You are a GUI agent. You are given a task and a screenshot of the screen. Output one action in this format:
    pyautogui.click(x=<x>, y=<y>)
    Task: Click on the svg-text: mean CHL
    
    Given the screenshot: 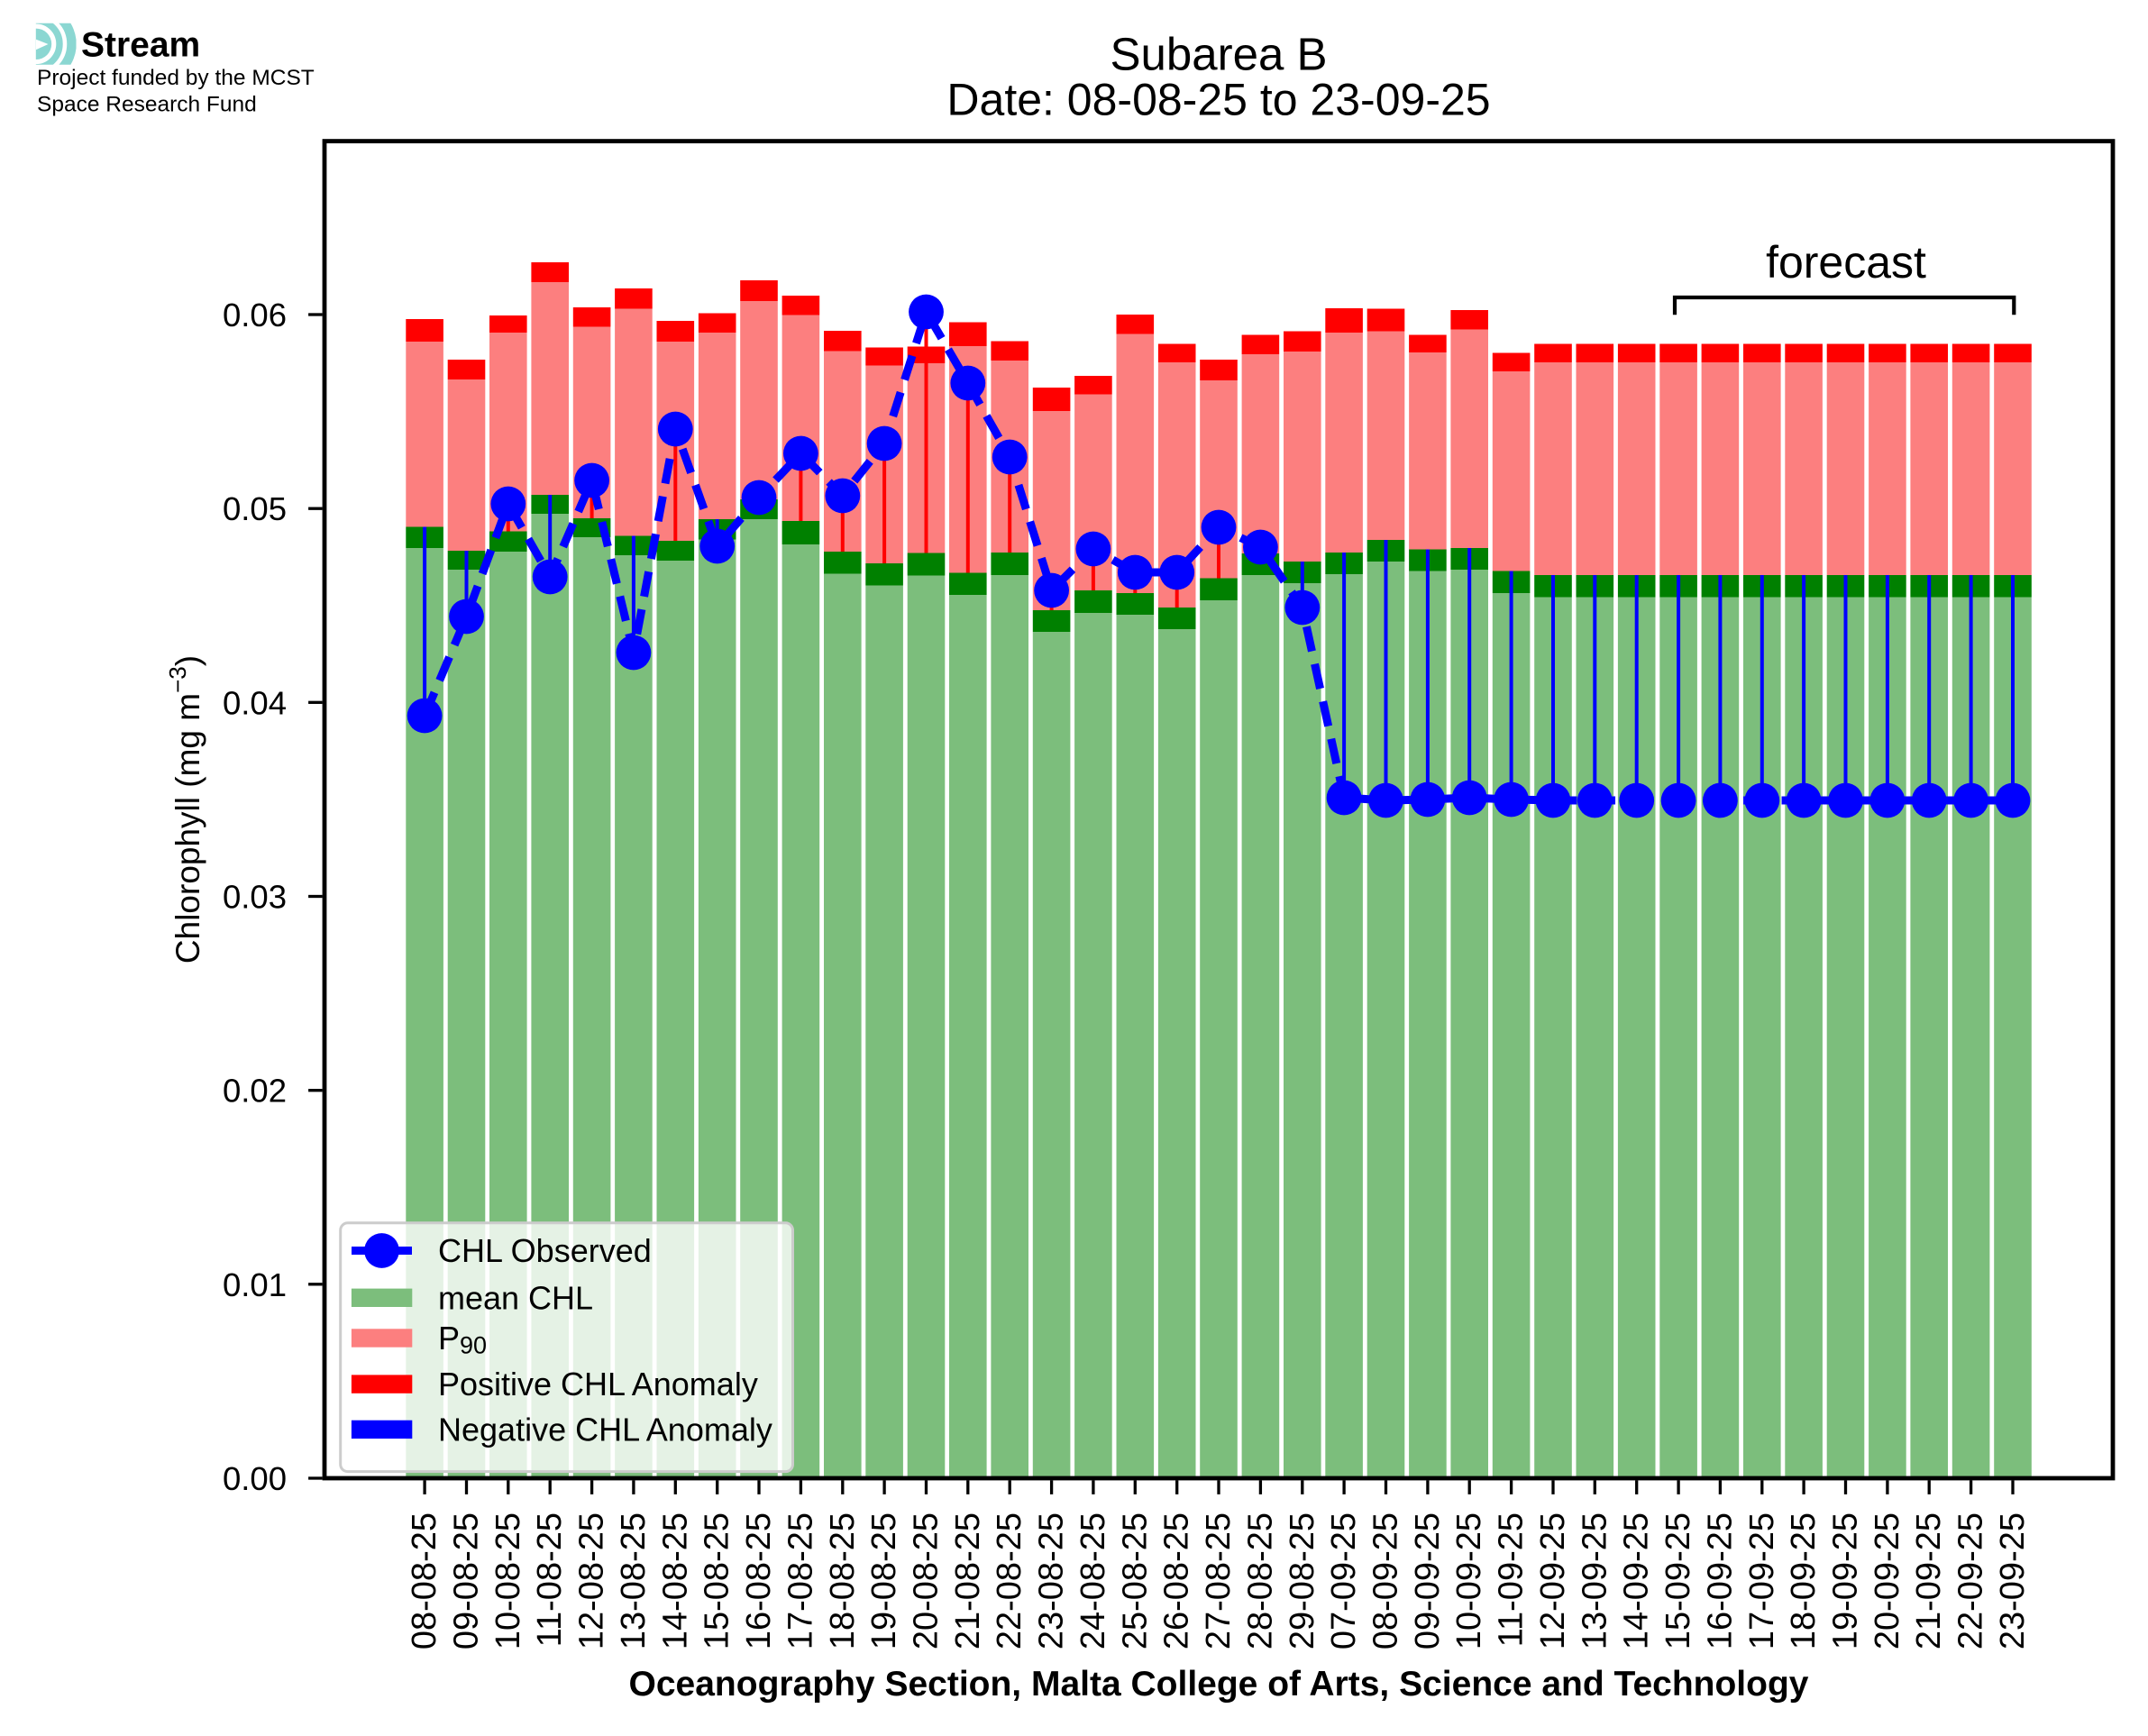 What is the action you would take?
    pyautogui.click(x=515, y=1297)
    